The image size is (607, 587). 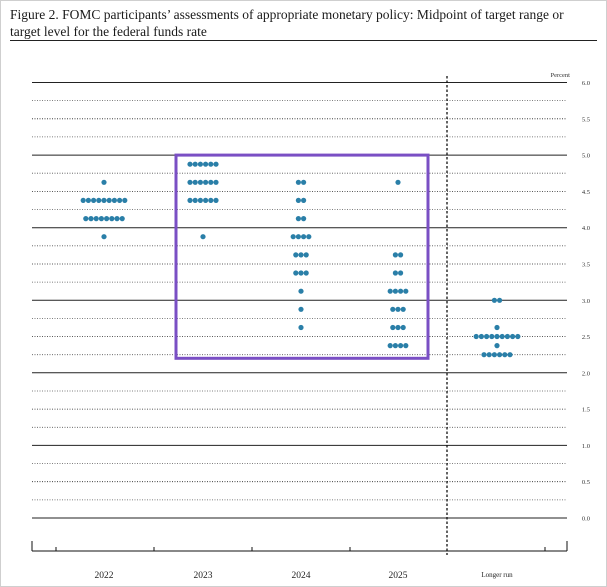 I want to click on x-category-label: 2023, so click(x=203, y=576).